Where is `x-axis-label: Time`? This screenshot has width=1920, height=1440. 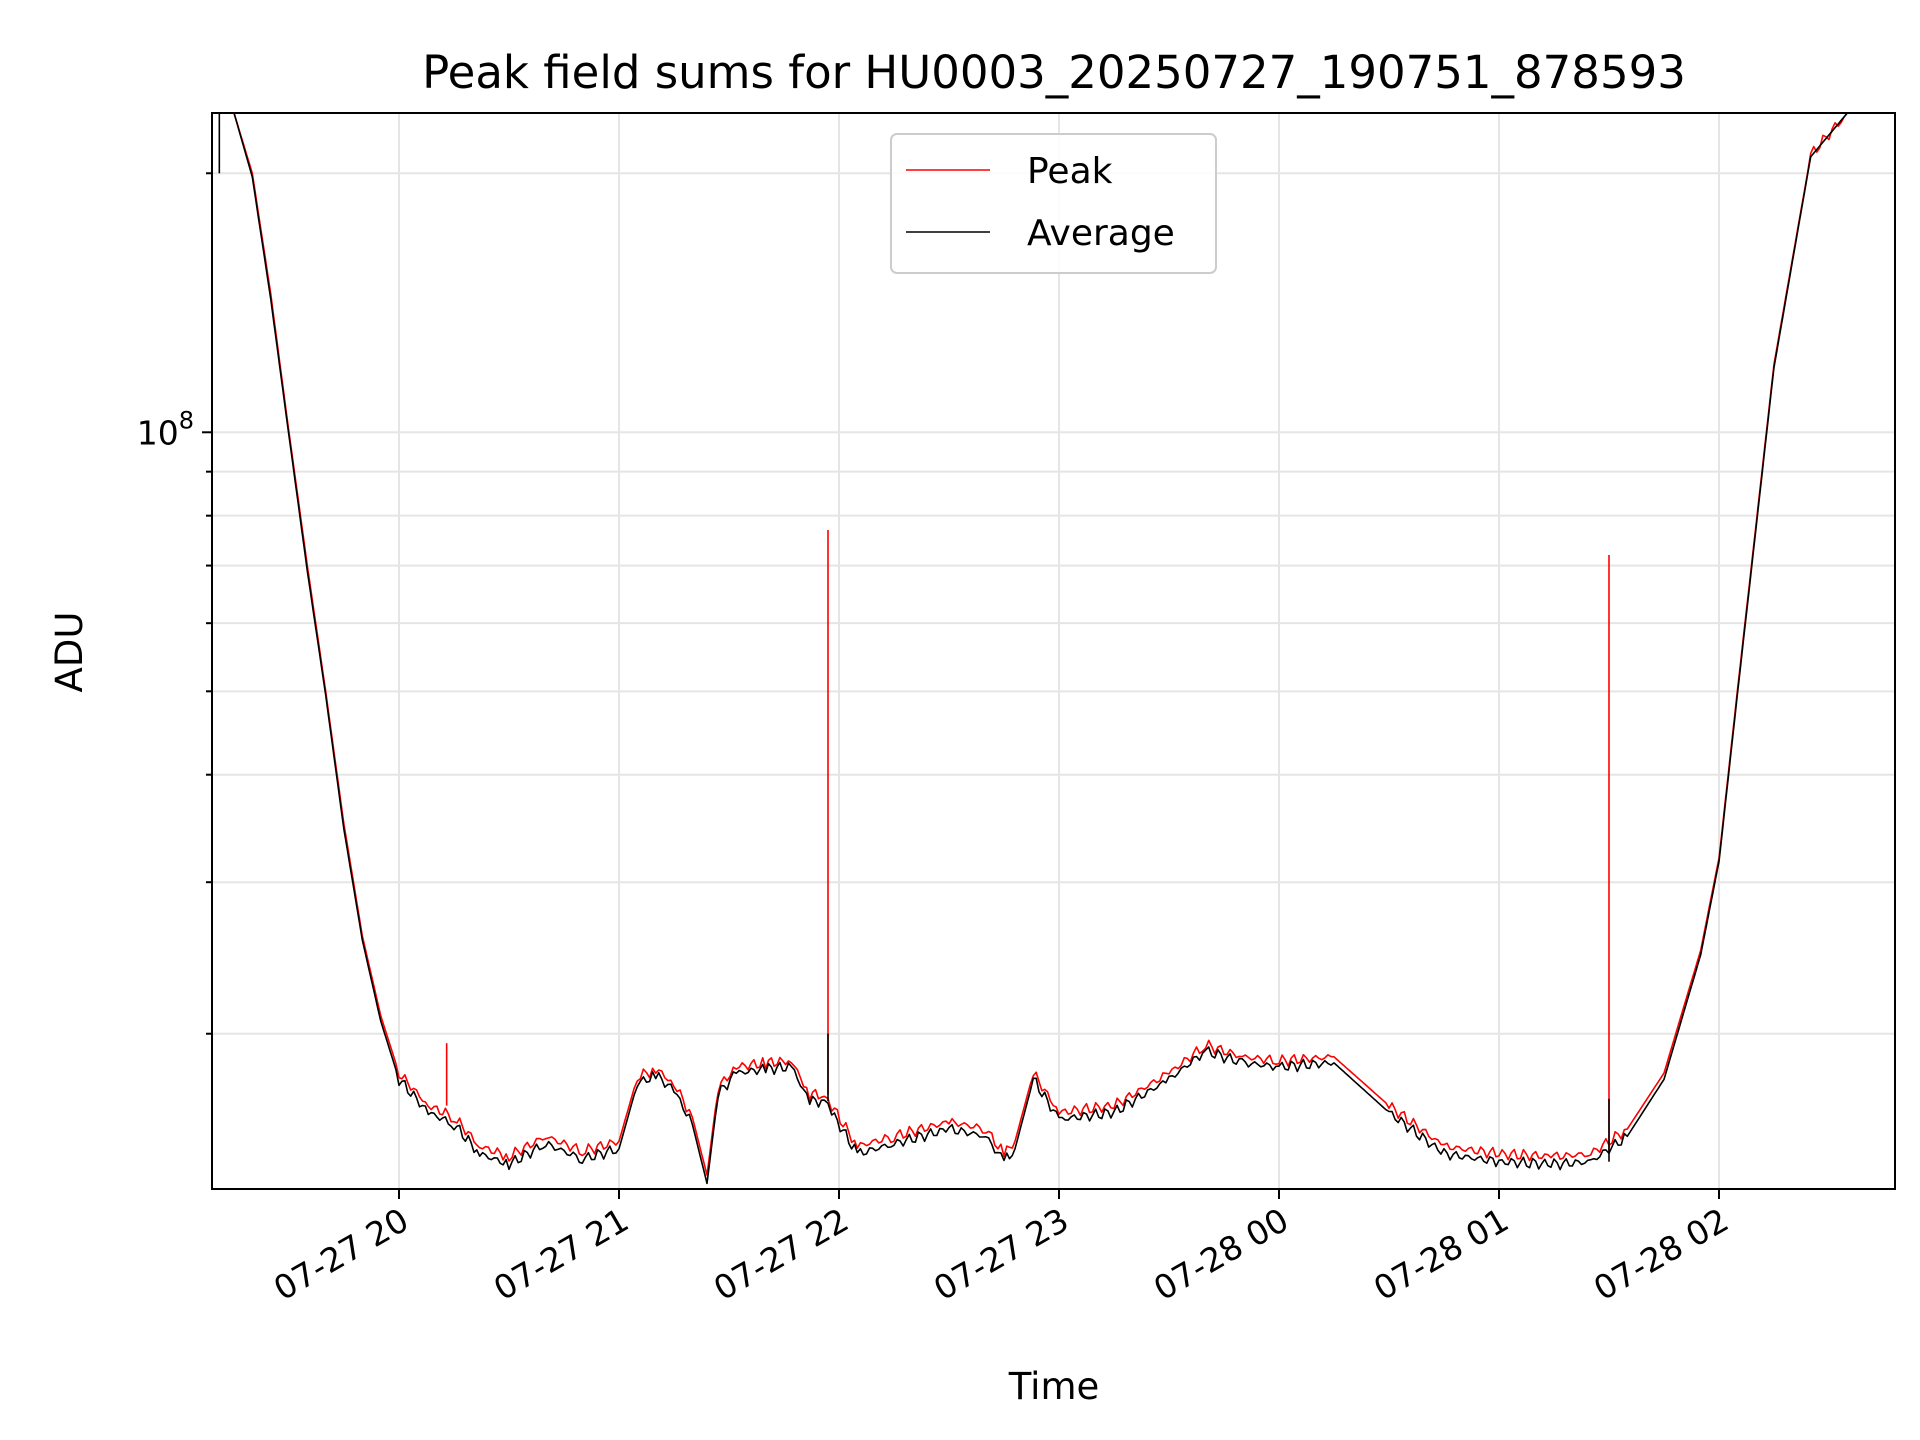 x-axis-label: Time is located at coordinates (1054, 1386).